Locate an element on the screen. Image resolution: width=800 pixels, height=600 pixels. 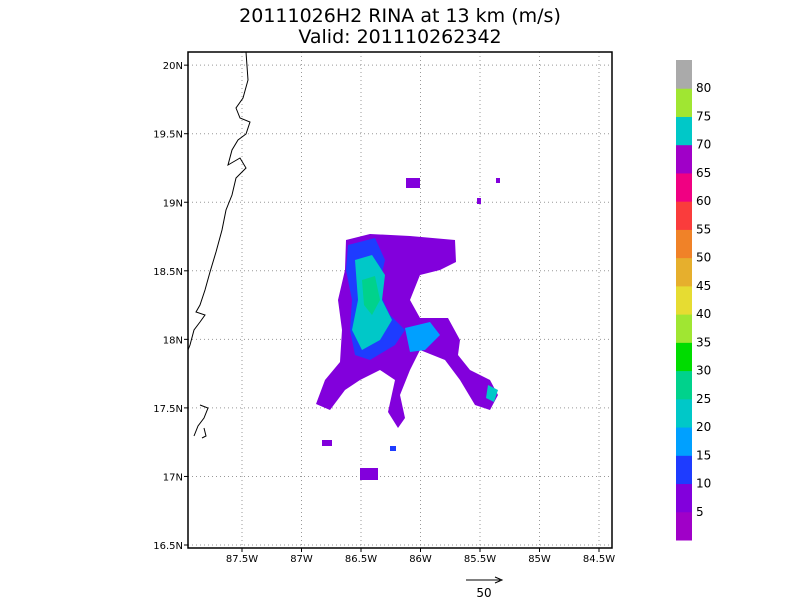
wind-field is located at coordinates (408, 329).